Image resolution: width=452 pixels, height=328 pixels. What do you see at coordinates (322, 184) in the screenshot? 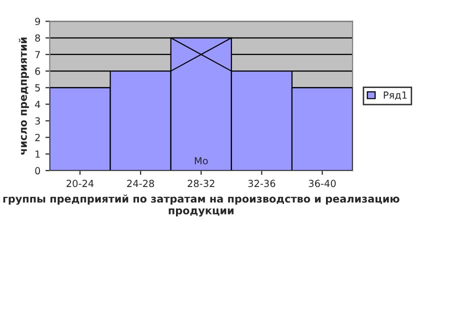
I see `x-tick-label: 36-40` at bounding box center [322, 184].